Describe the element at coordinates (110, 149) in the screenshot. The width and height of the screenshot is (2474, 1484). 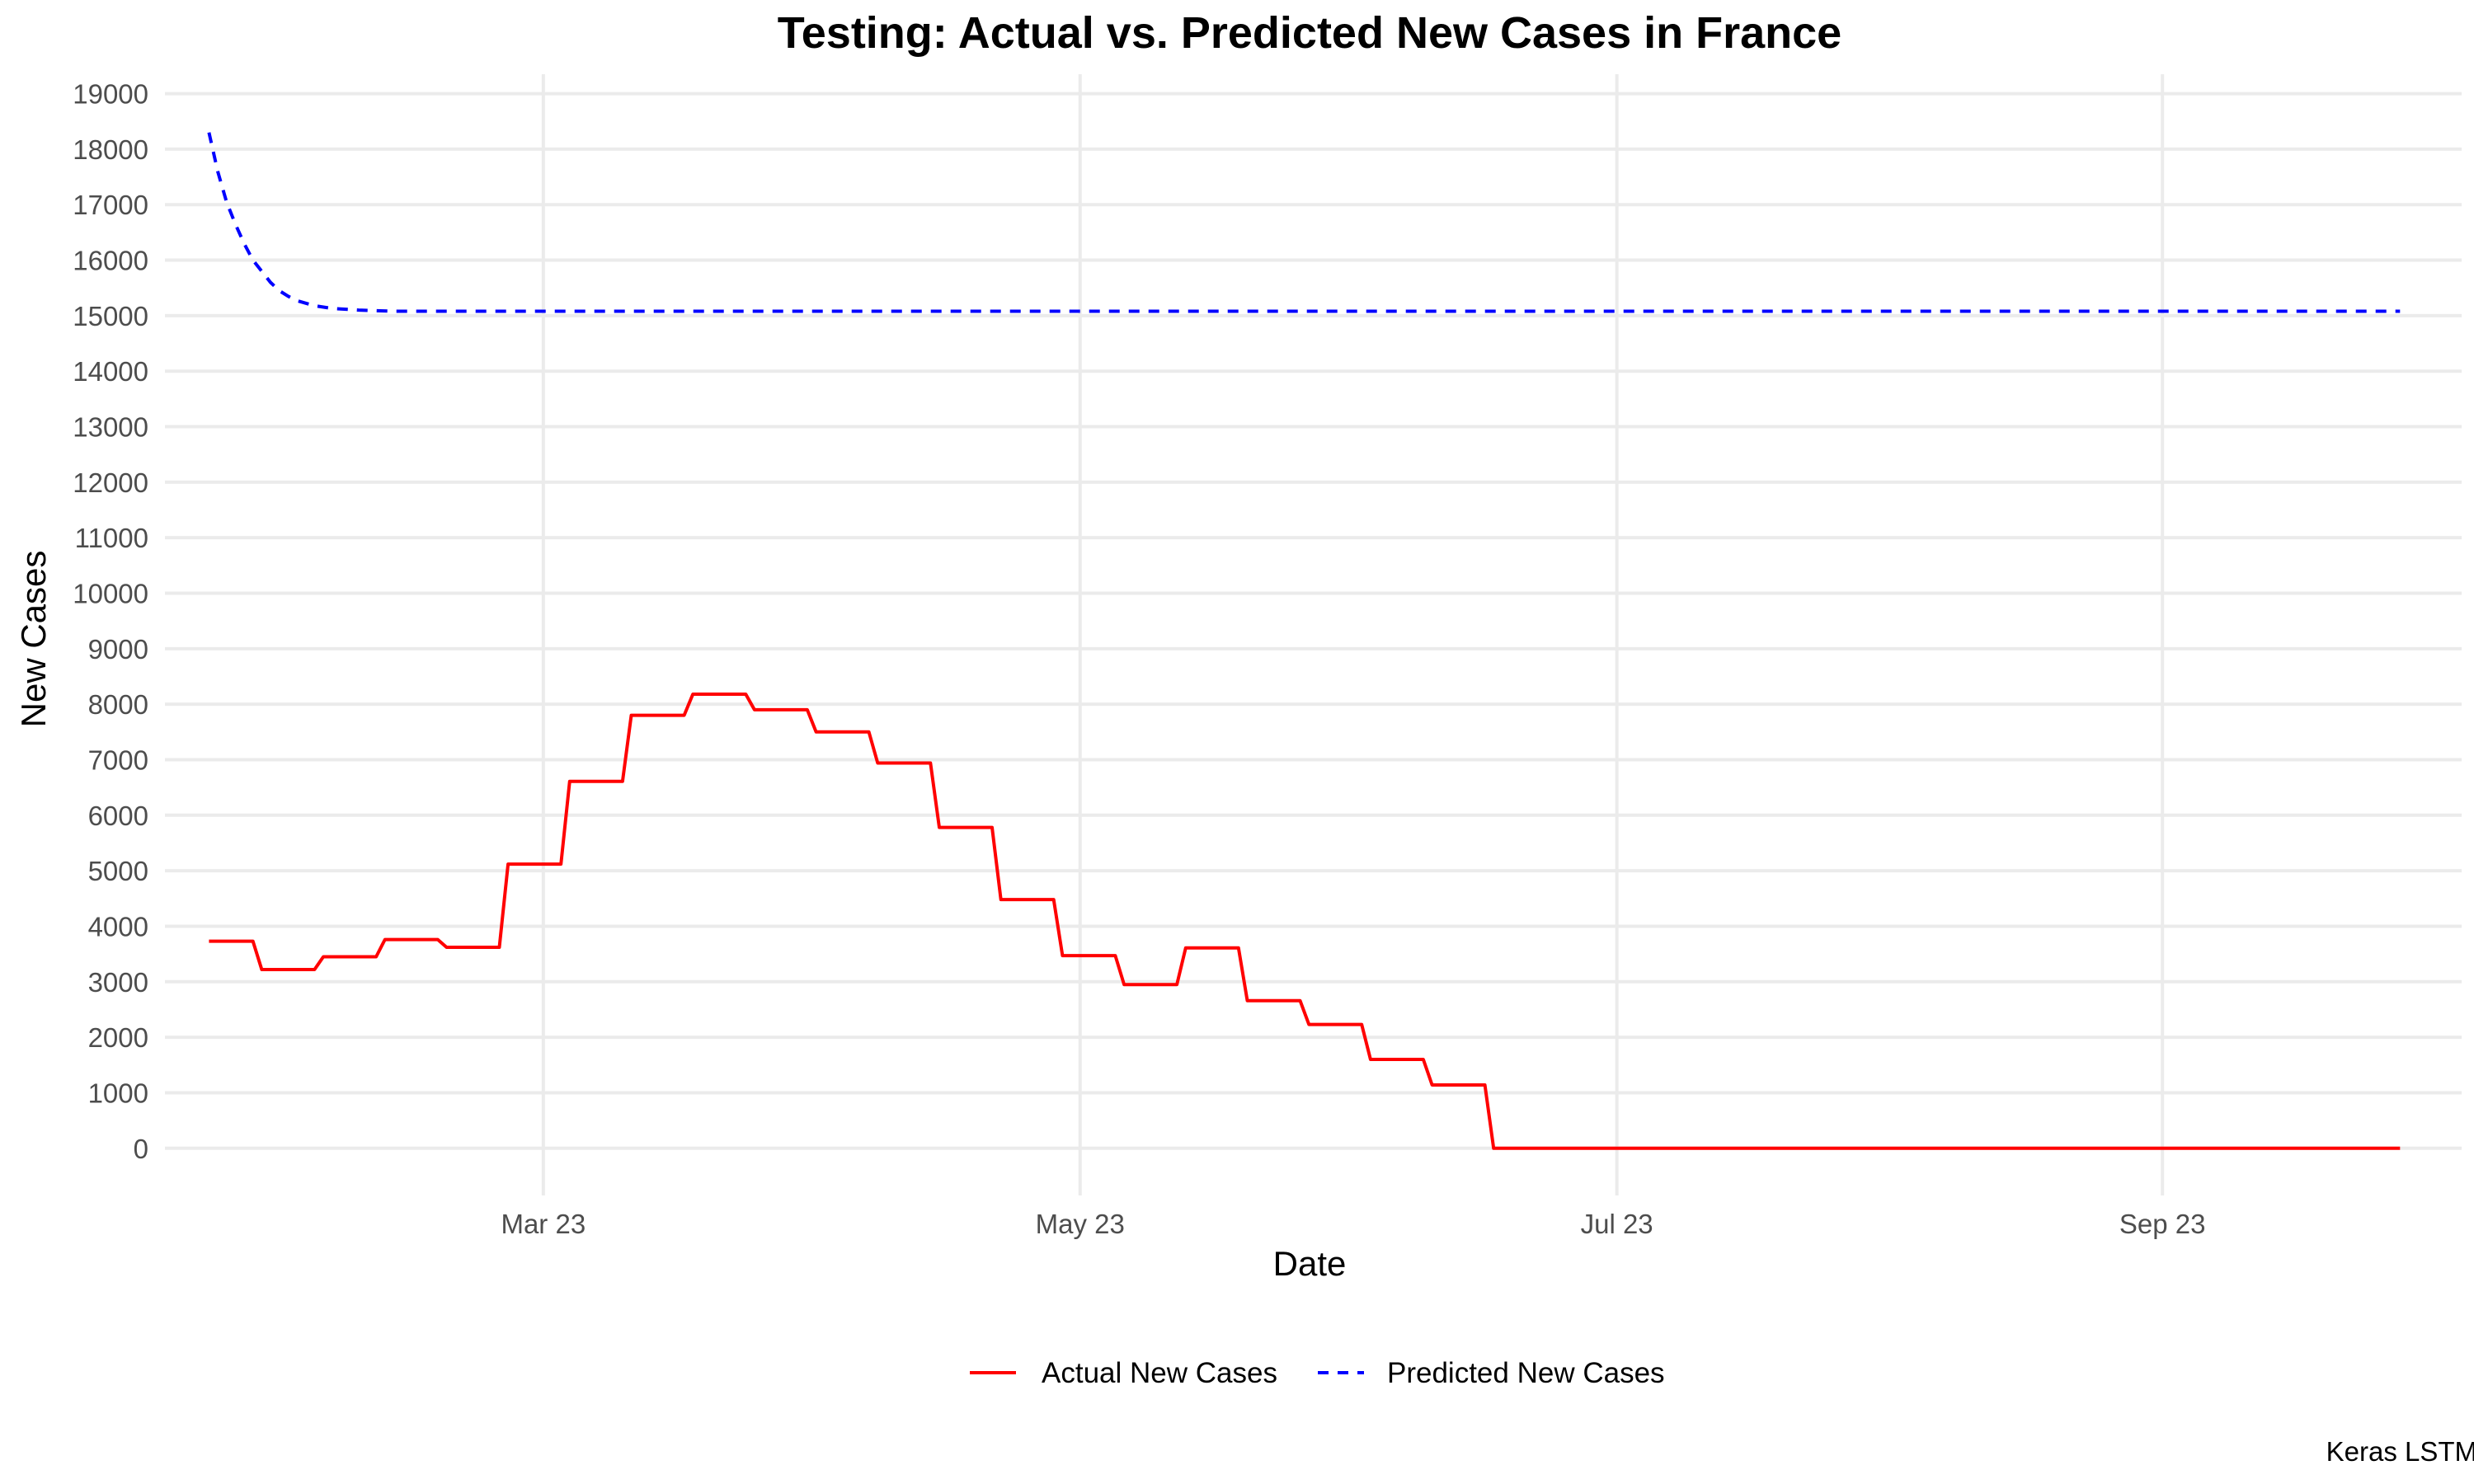
I see `y-tick-label: 18000` at that location.